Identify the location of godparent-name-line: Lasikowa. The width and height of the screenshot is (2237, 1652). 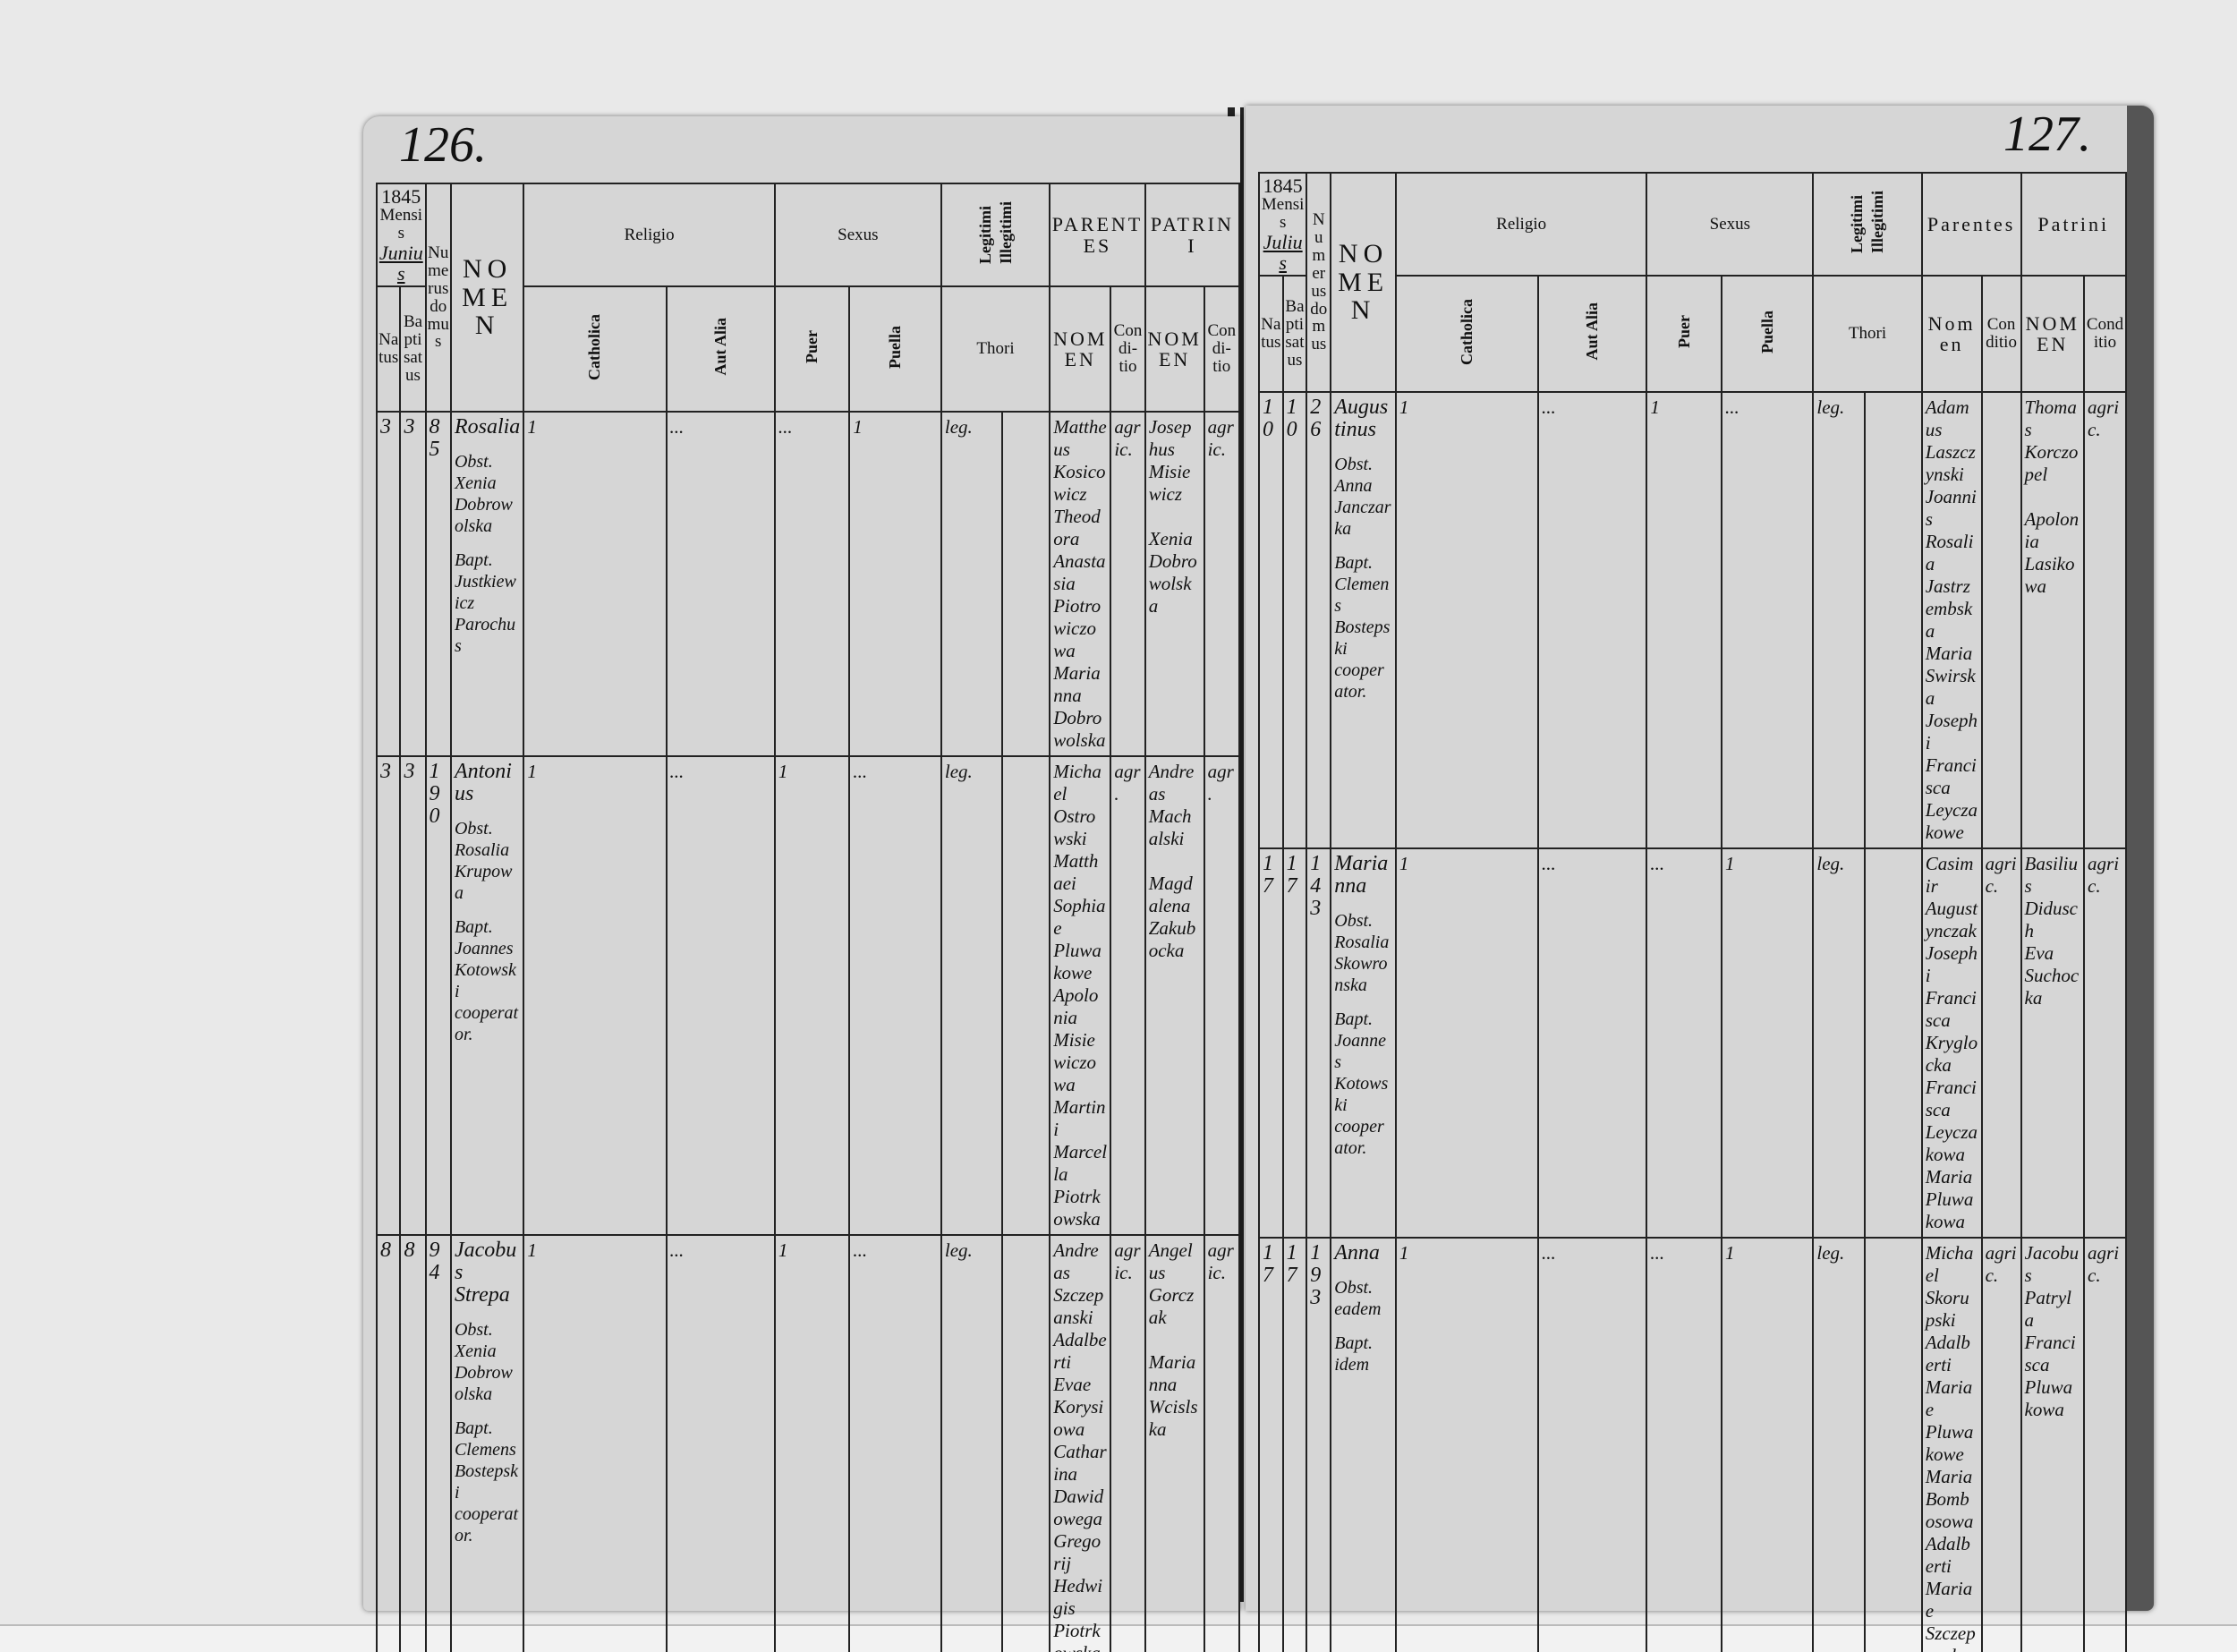
(2049, 575).